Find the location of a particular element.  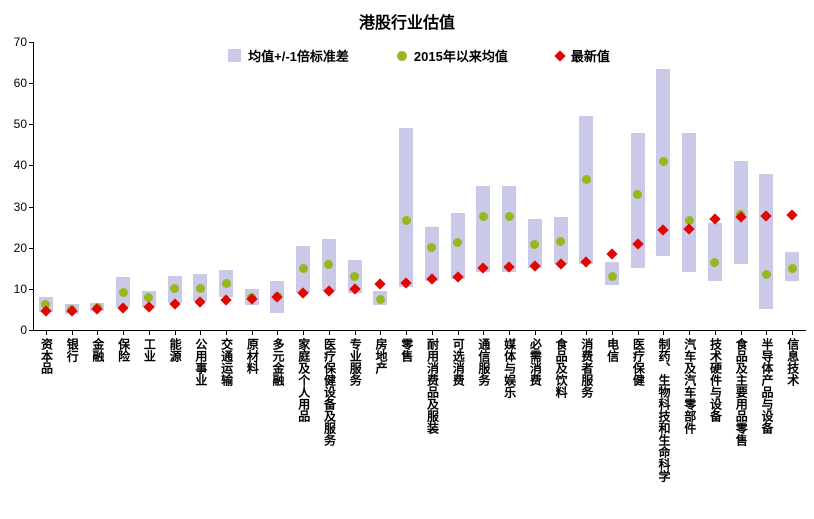

x-axis-label: 公用事业 is located at coordinates (200, 362).